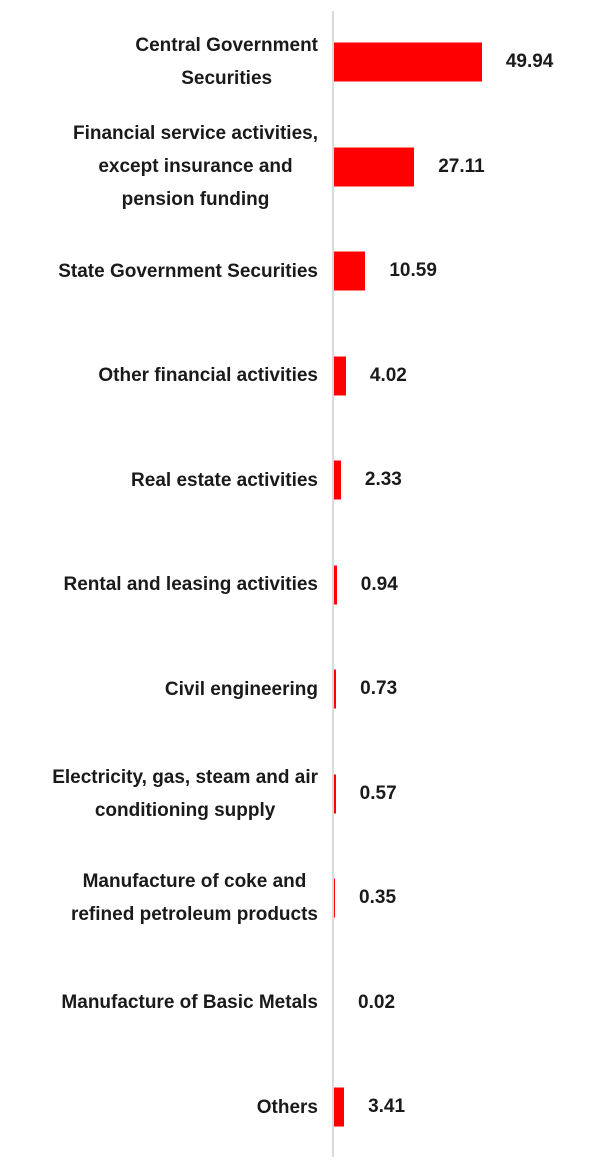  I want to click on category-label-text: Central Government Securities, so click(226, 62).